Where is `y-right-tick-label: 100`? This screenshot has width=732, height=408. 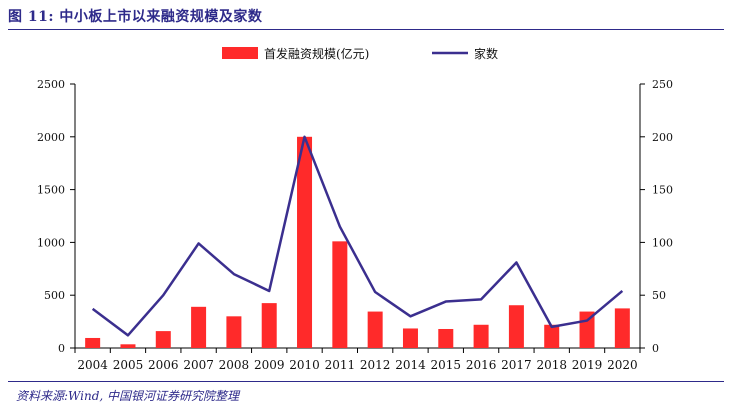 y-right-tick-label: 100 is located at coordinates (662, 242).